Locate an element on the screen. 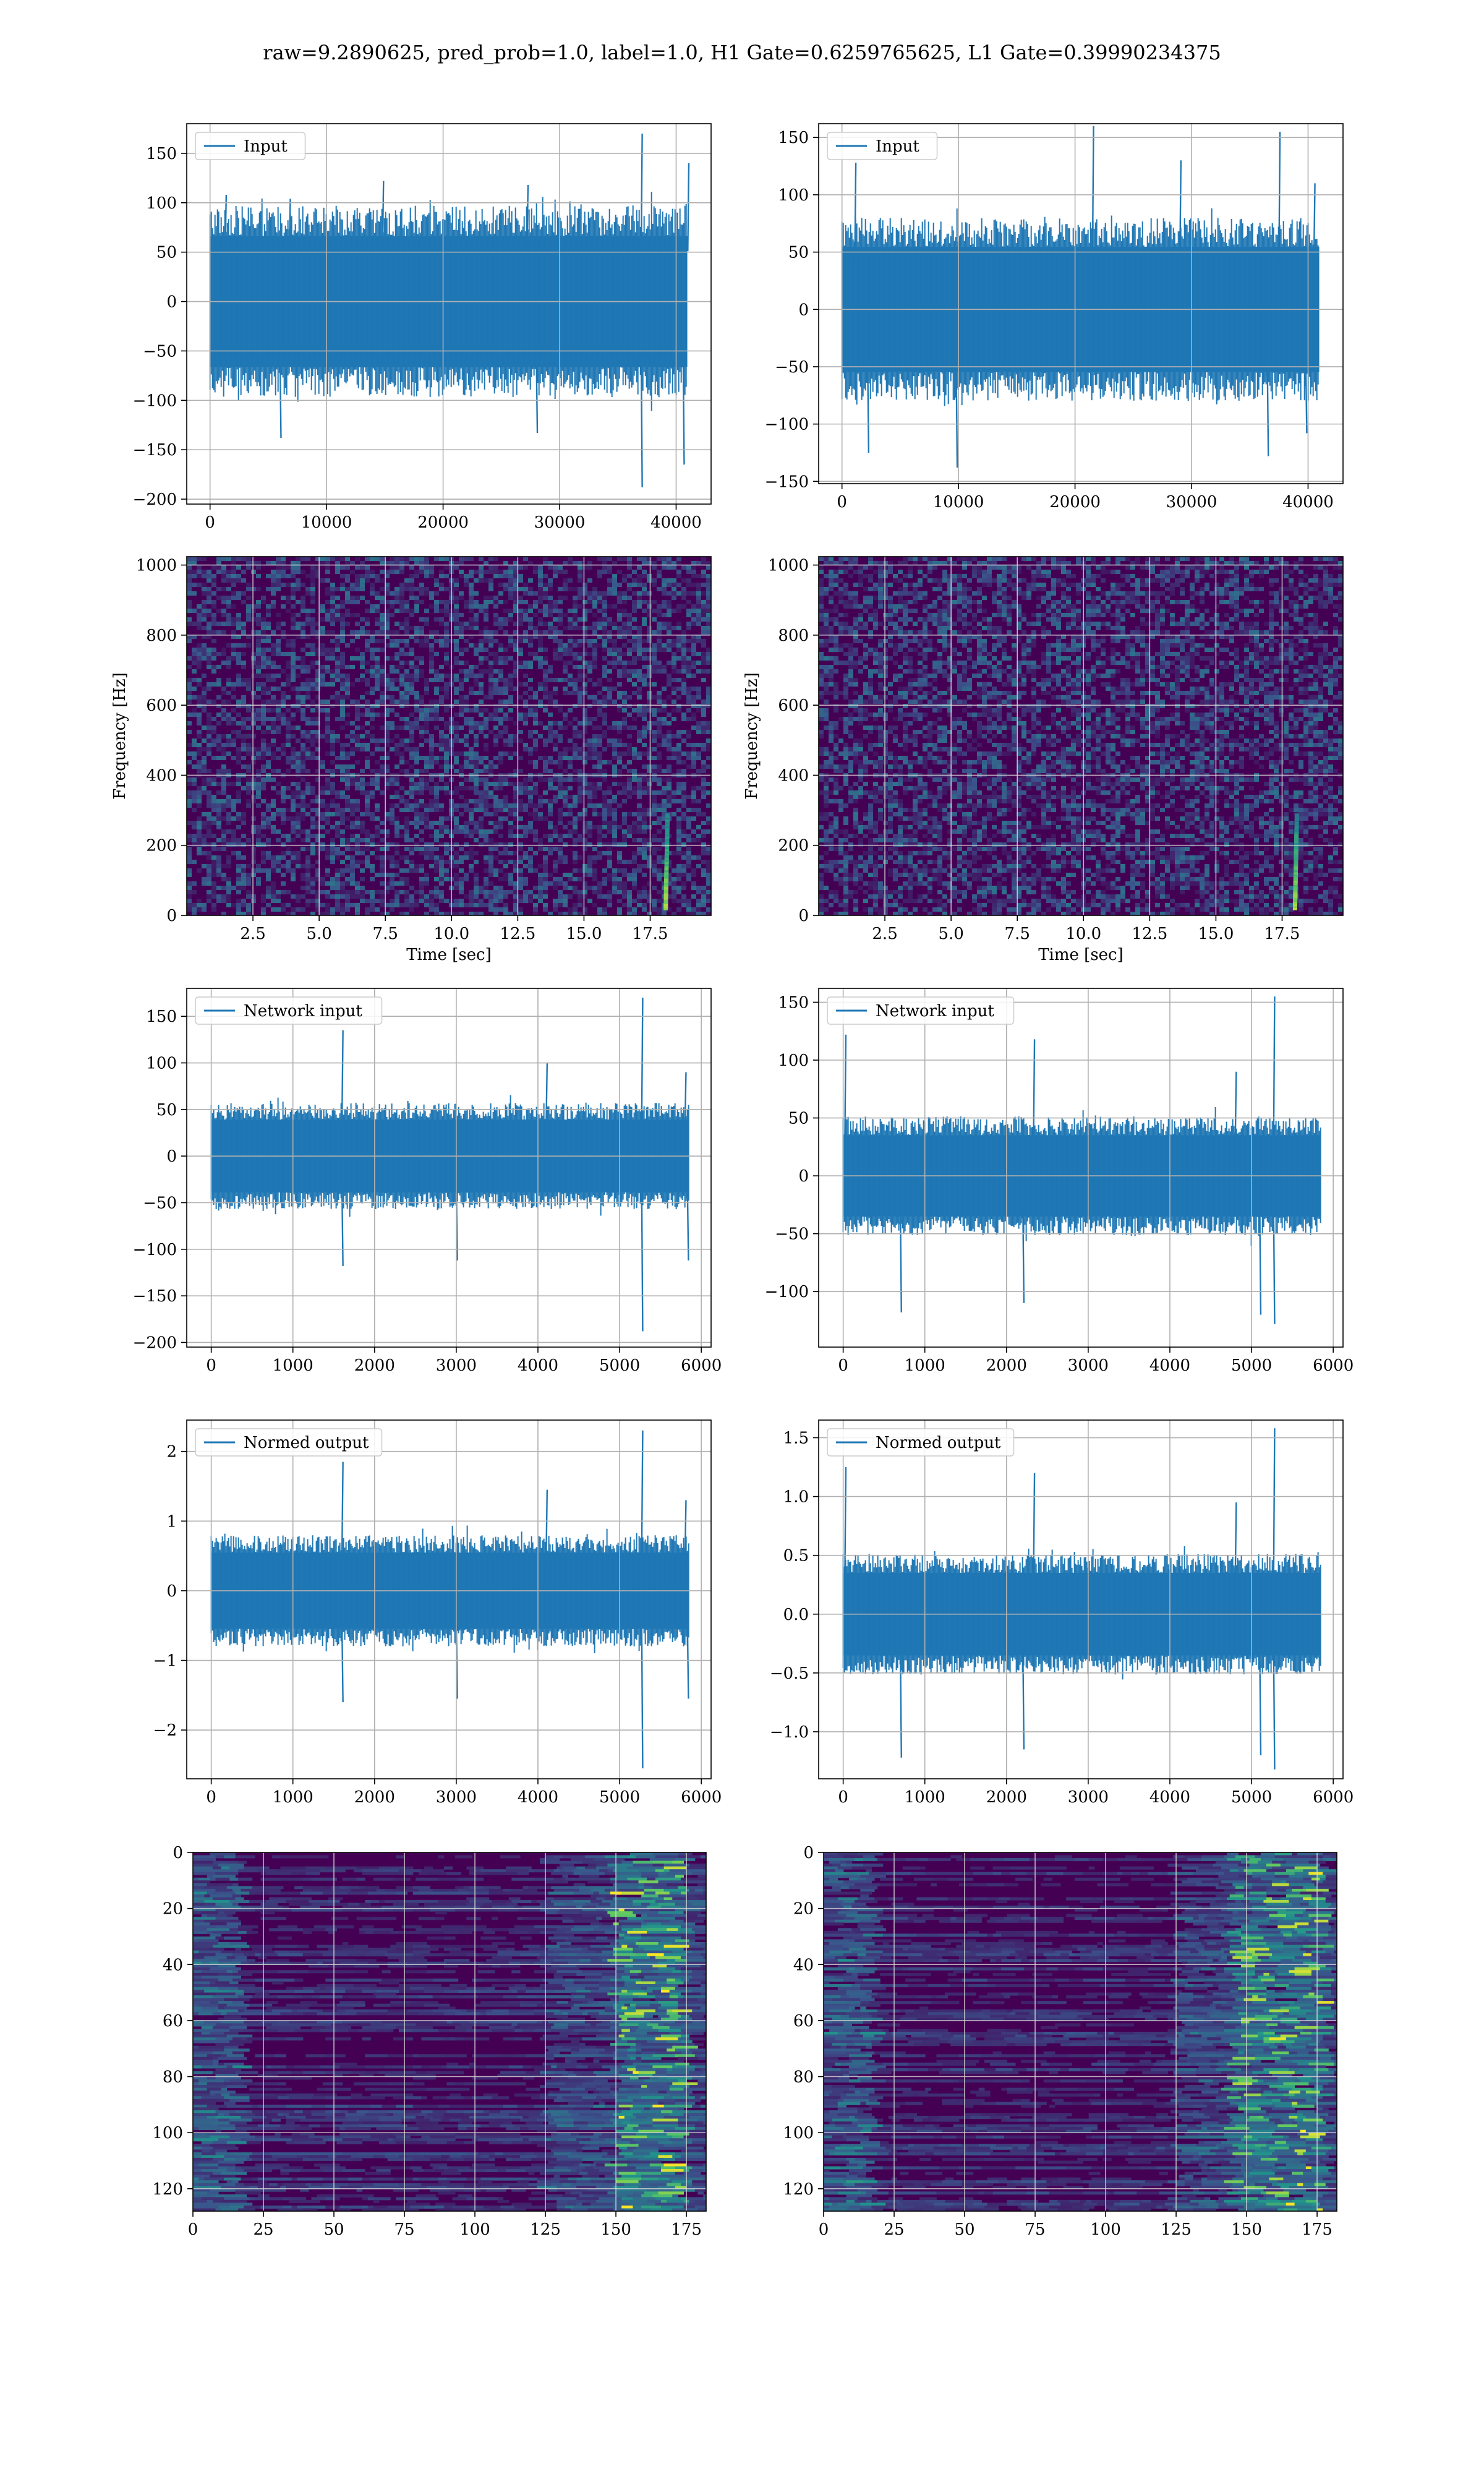 The height and width of the screenshot is (2474, 1484). x-tick-label: 150 is located at coordinates (615, 2229).